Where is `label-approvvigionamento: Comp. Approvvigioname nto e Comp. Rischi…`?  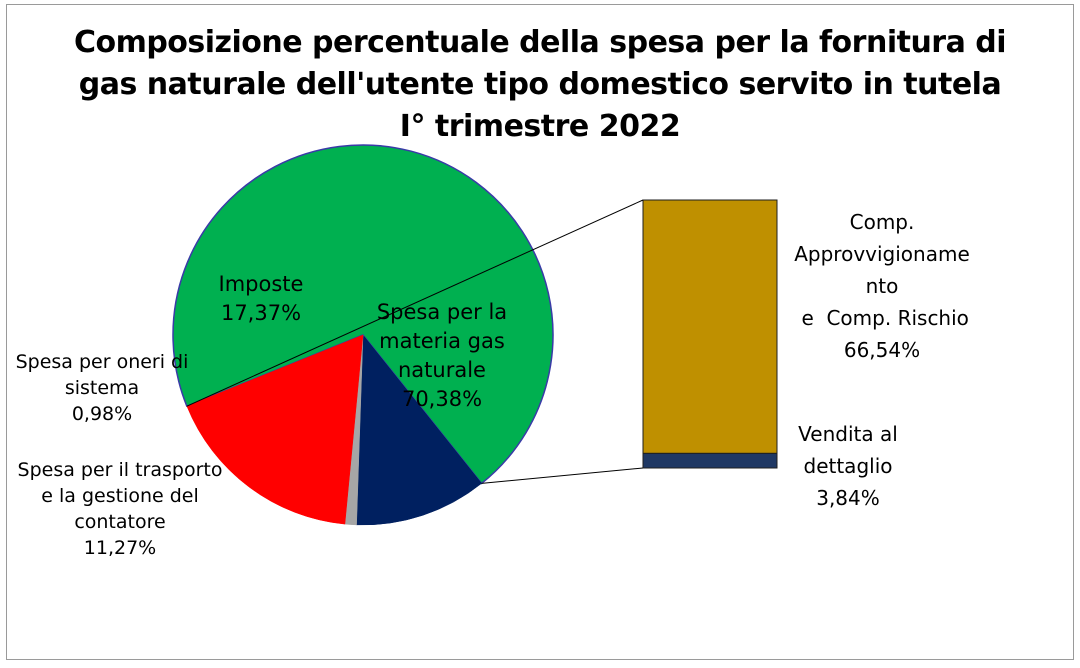 label-approvvigionamento: Comp. Approvvigioname nto e Comp. Rischi… is located at coordinates (882, 286).